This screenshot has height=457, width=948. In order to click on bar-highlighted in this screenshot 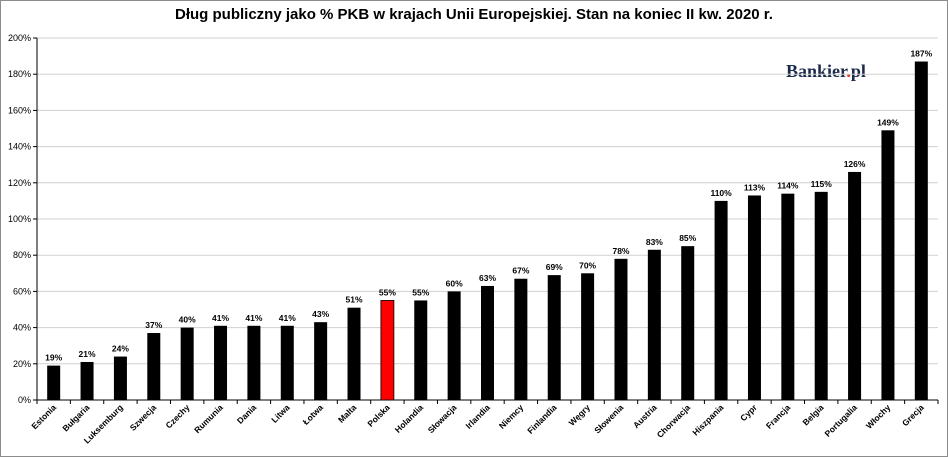, I will do `click(387, 350)`.